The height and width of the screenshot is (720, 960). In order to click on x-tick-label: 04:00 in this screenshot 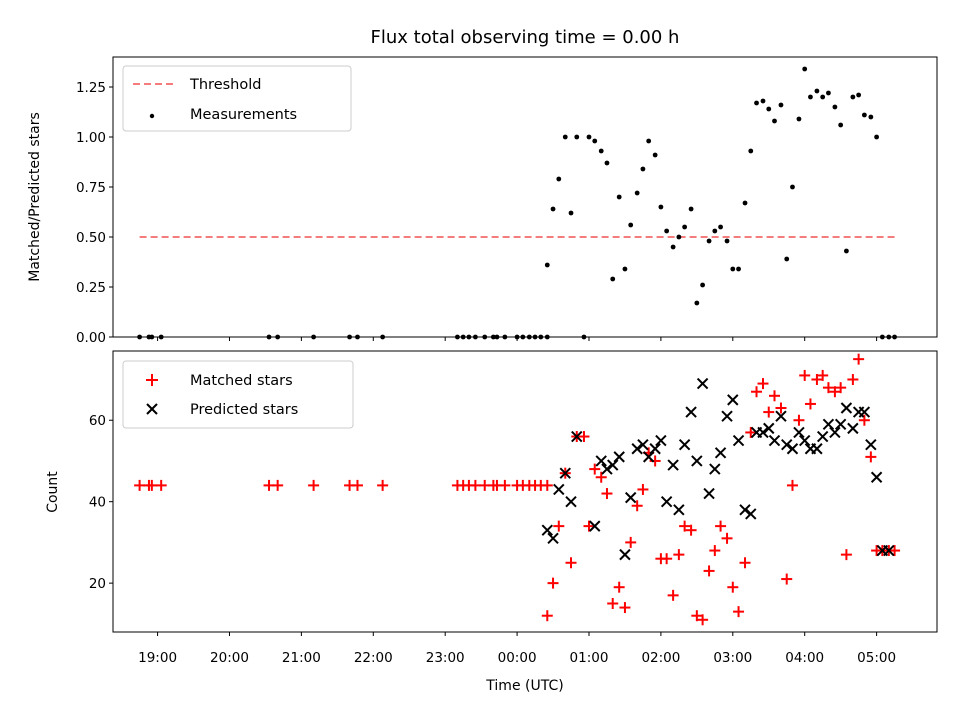, I will do `click(804, 658)`.